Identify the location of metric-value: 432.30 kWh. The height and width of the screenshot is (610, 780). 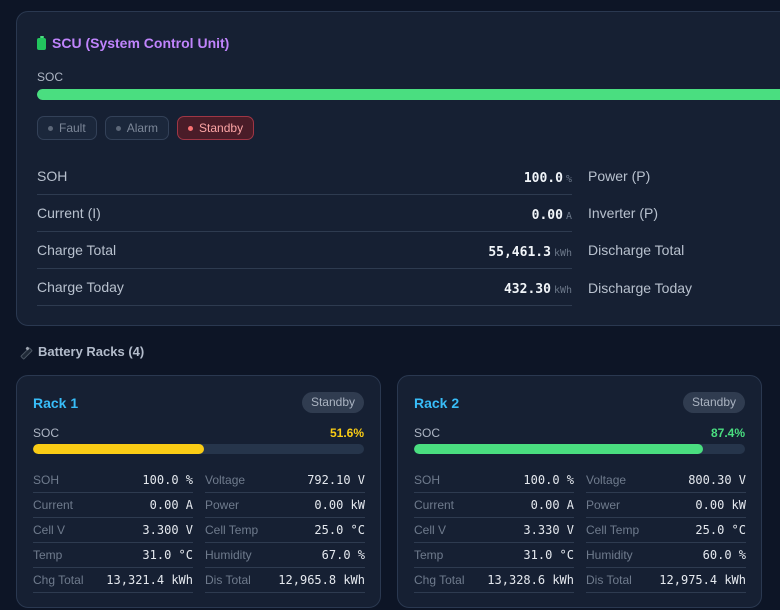
(537, 289).